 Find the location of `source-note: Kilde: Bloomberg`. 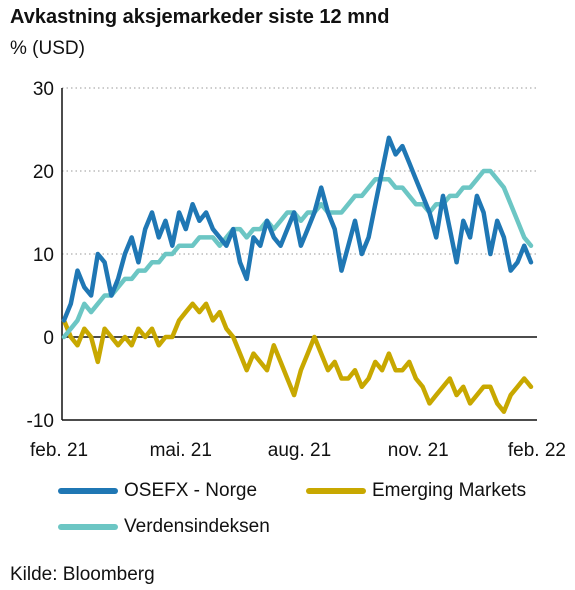

source-note: Kilde: Bloomberg is located at coordinates (82, 574).